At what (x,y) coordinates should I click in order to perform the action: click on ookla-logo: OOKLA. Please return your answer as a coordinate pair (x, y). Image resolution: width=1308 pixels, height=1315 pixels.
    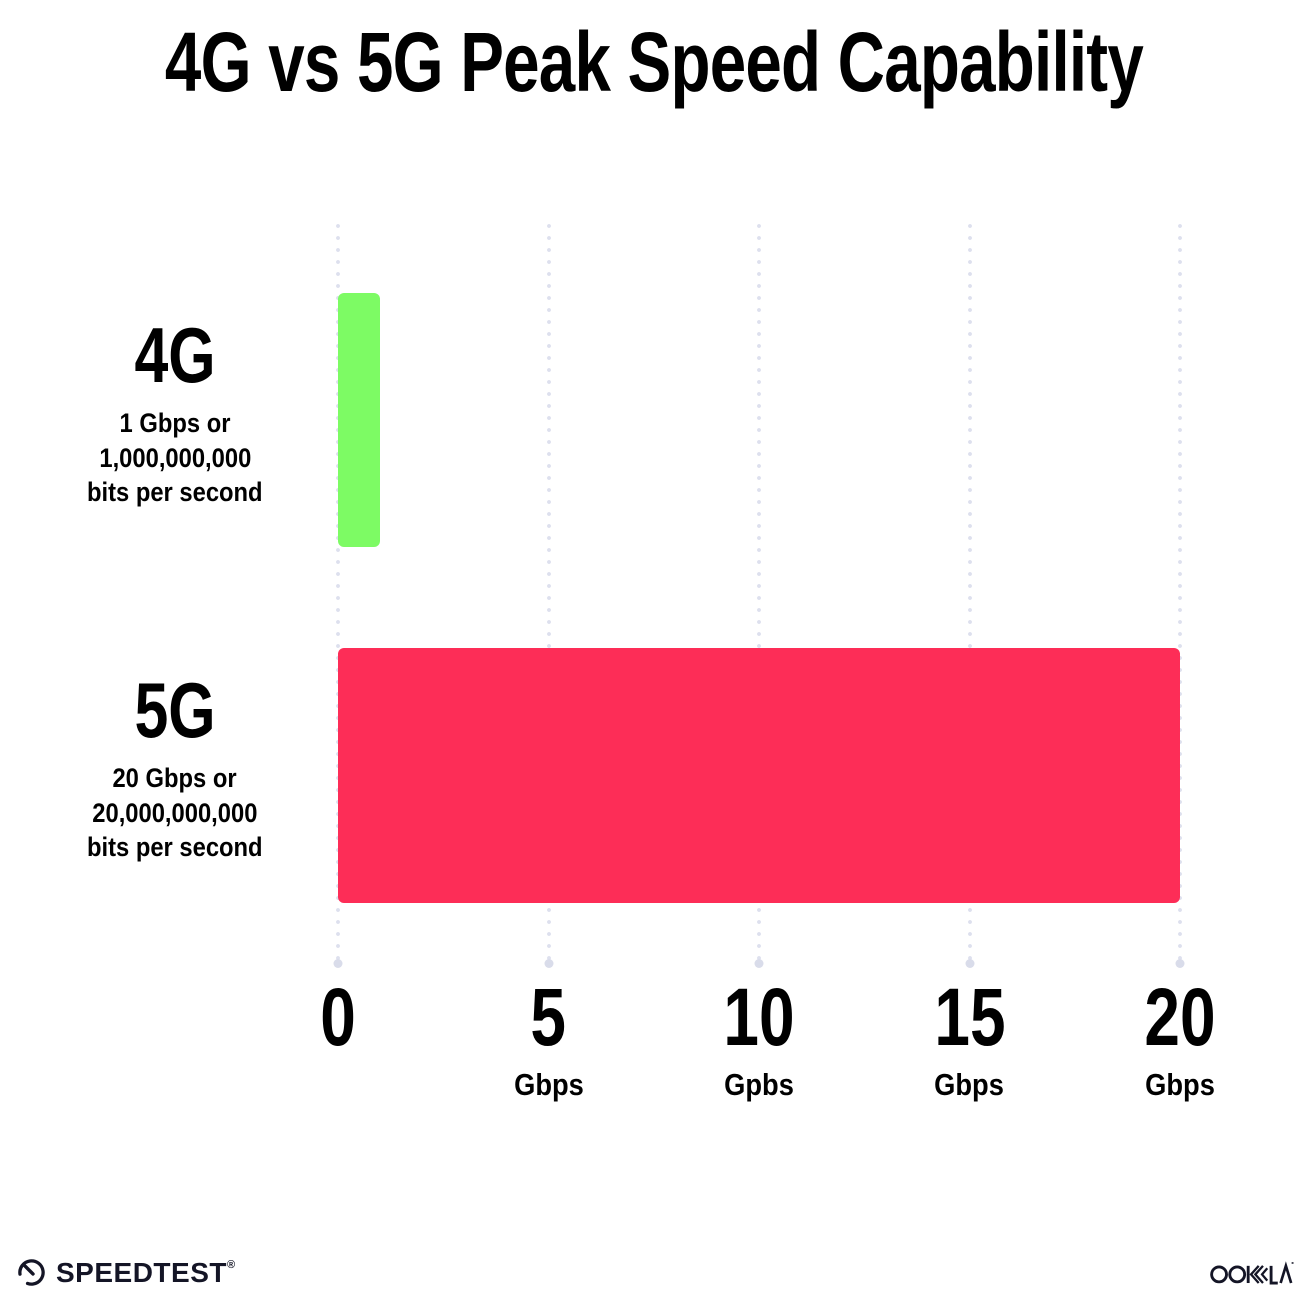
    Looking at the image, I should click on (1252, 1275).